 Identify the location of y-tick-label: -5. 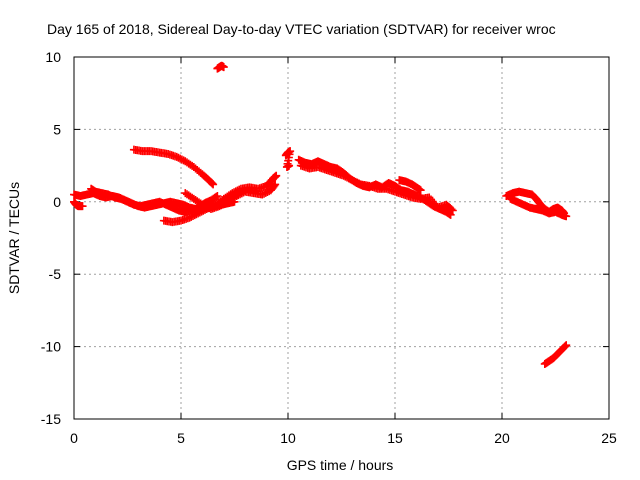
(55, 274).